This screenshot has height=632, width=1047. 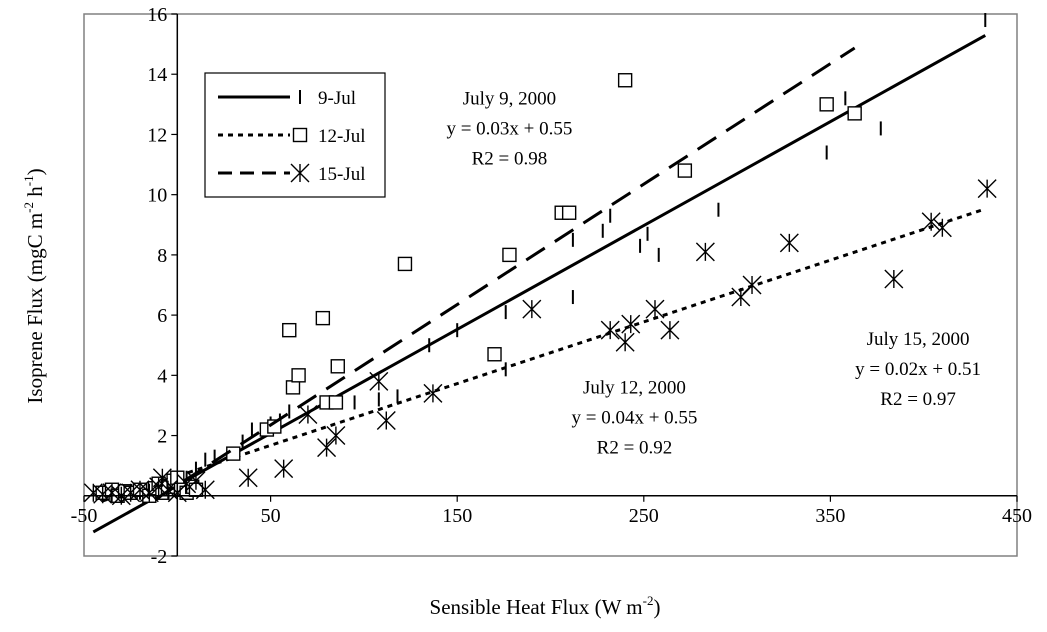 I want to click on y-tick-label: 8, so click(x=162, y=256).